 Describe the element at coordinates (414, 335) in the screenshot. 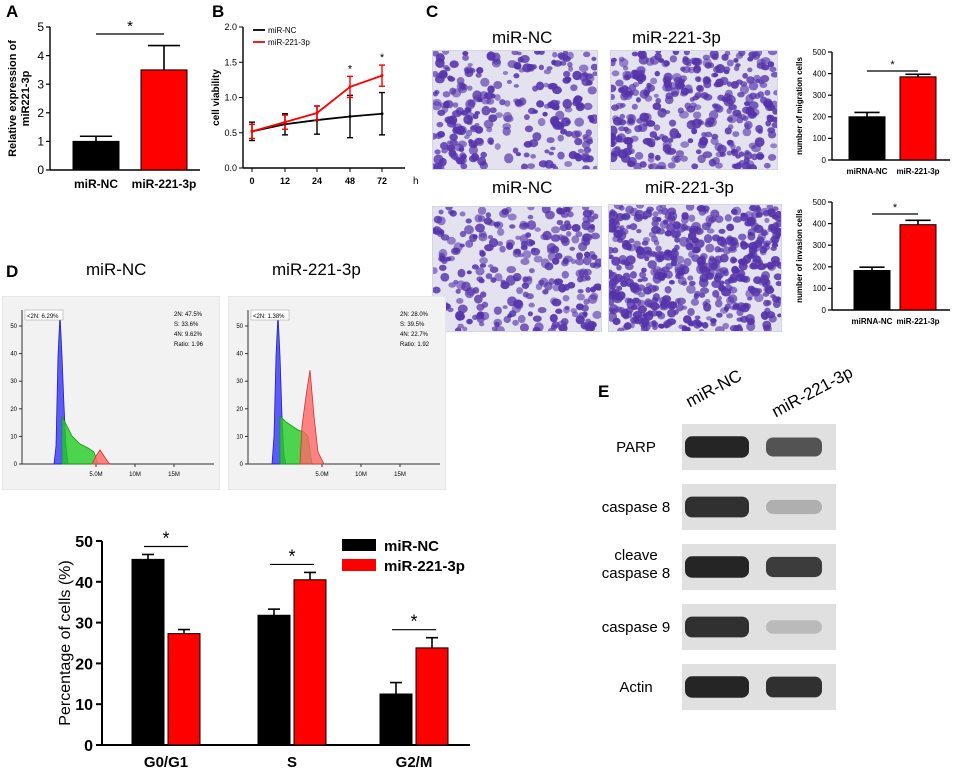

I see `stat-line: 4N: 22.7%` at that location.